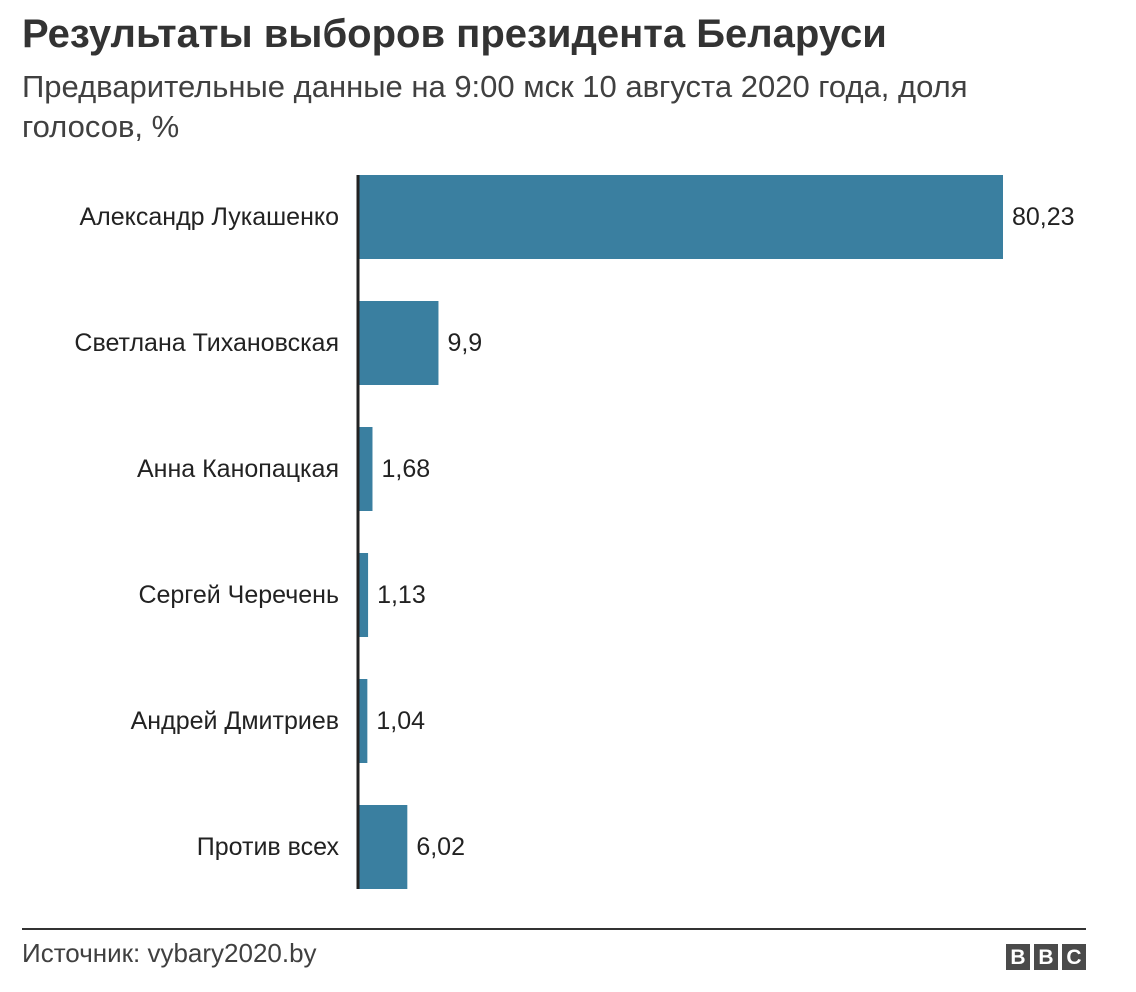  I want to click on category-label-3: Анна Канопацкая, so click(238, 469).